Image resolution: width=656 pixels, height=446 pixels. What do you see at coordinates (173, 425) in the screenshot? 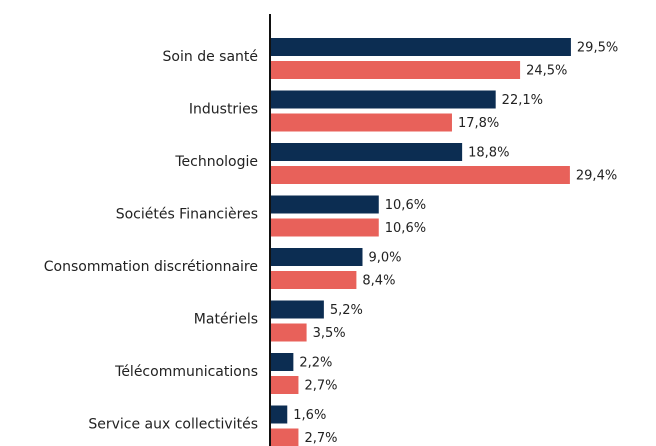
I see `category-label: Service aux collectivités` at bounding box center [173, 425].